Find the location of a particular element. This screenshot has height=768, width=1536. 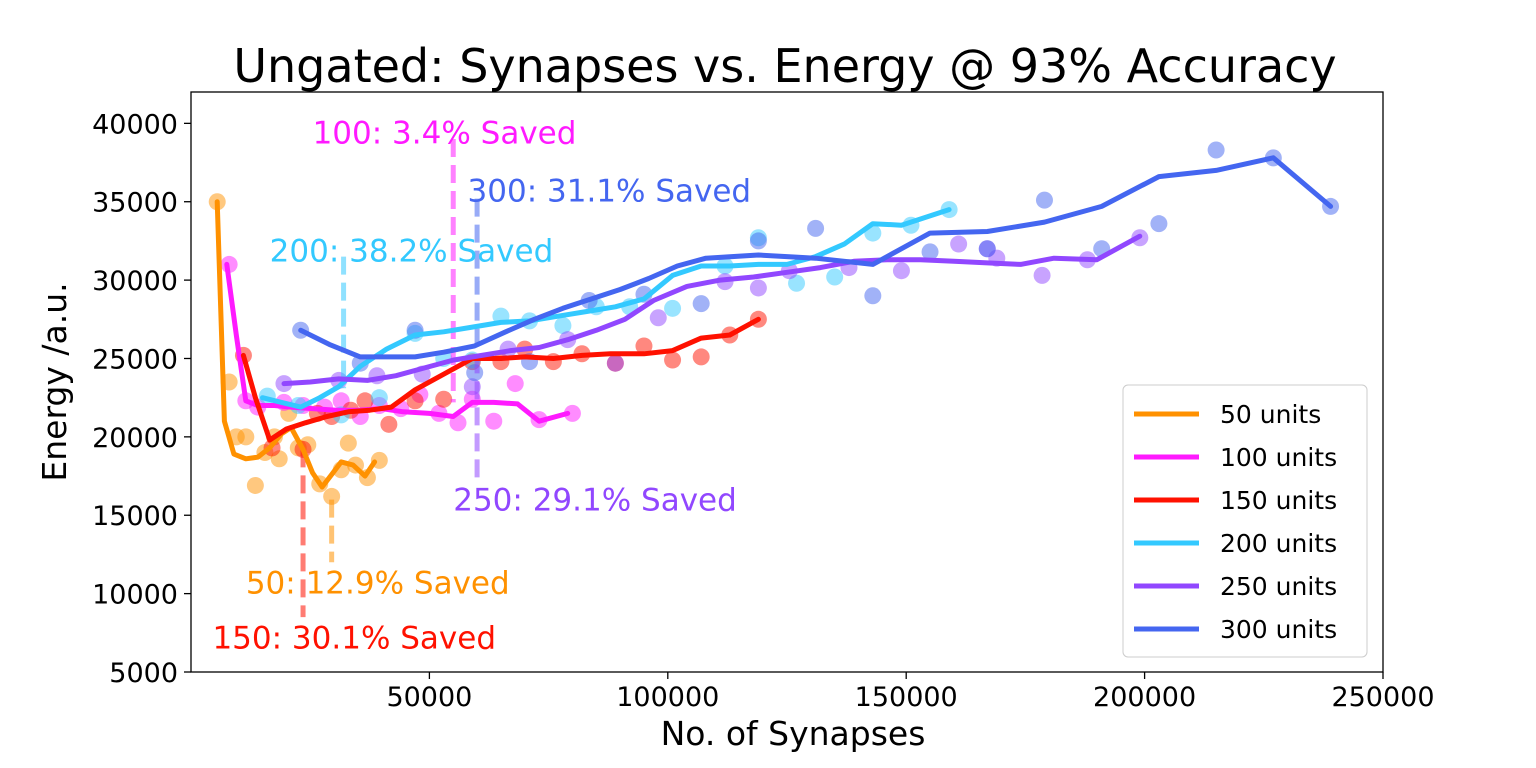

y-tick-label: 5000 is located at coordinates (143, 673).